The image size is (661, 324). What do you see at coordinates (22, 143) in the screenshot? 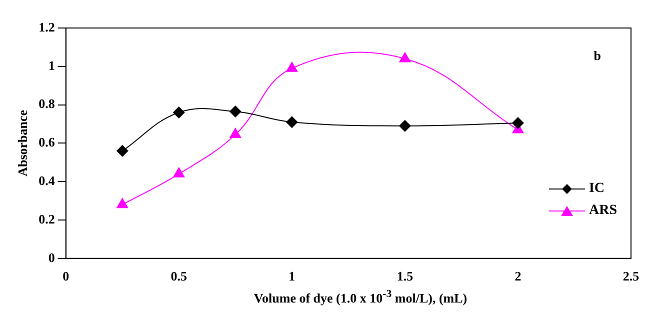
I see `y-axis-title: Absorbance` at bounding box center [22, 143].